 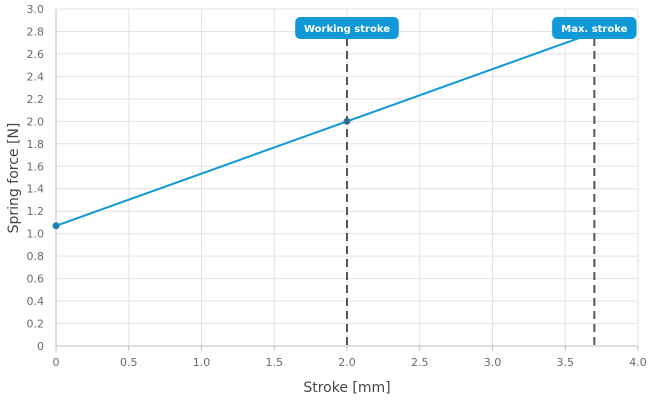 I want to click on y-tick-label: 0.2, so click(x=36, y=324).